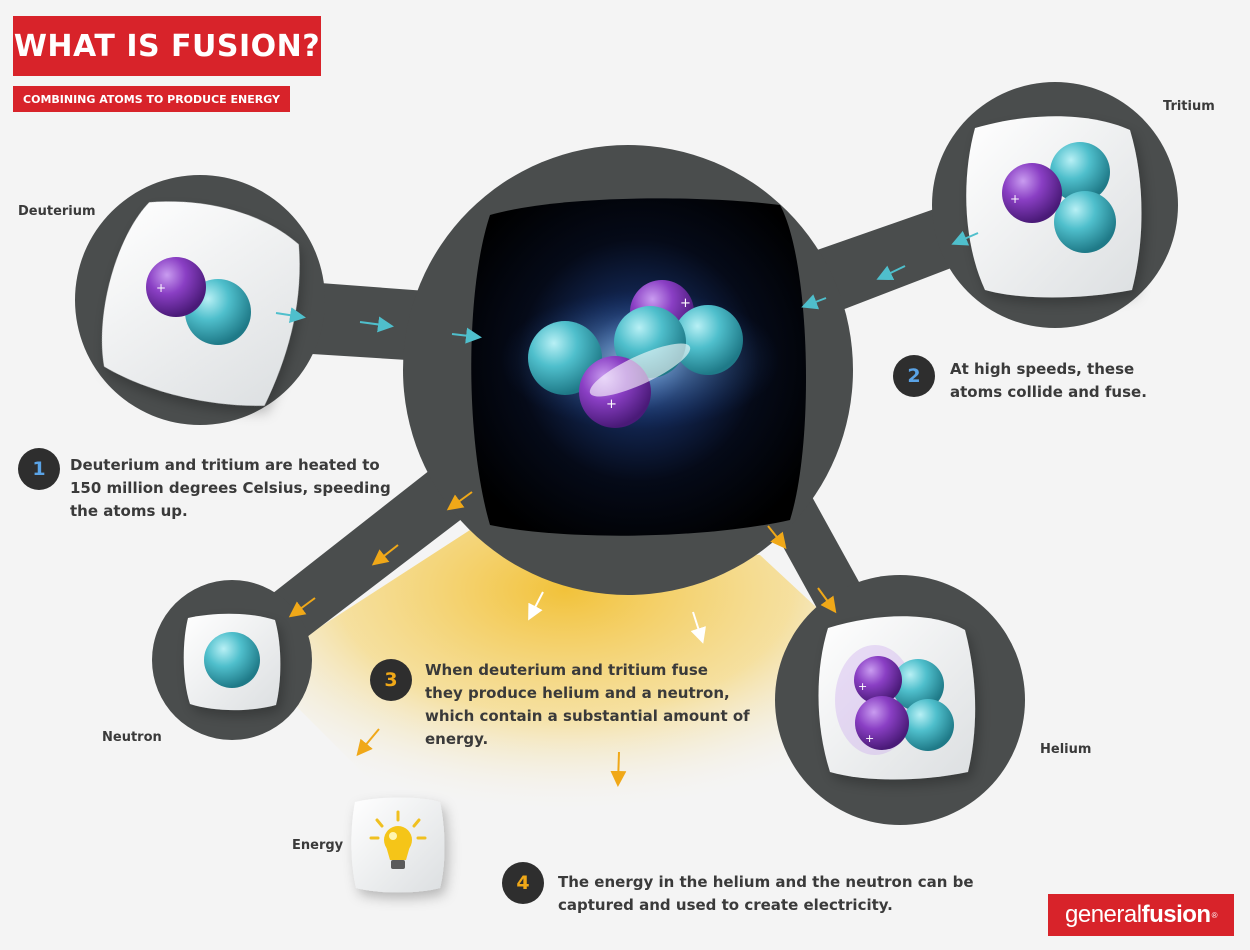 This screenshot has width=1250, height=950. I want to click on step-3-badge: 3, so click(391, 680).